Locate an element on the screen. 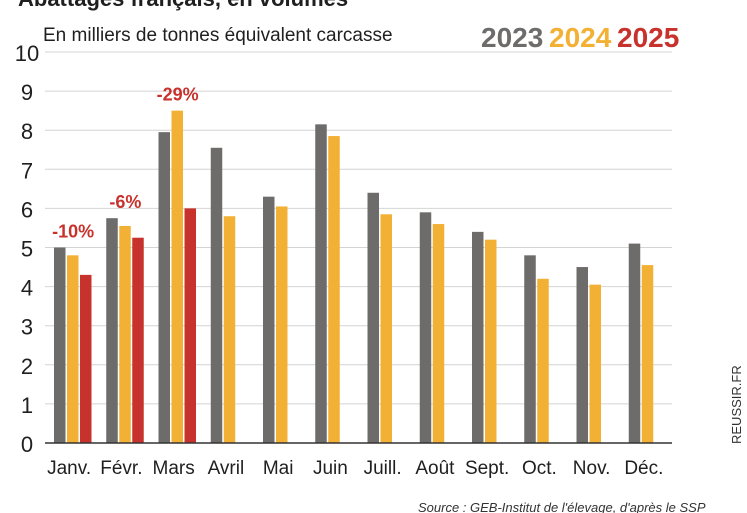 Image resolution: width=747 pixels, height=513 pixels. x-tick-label: Juin is located at coordinates (330, 468).